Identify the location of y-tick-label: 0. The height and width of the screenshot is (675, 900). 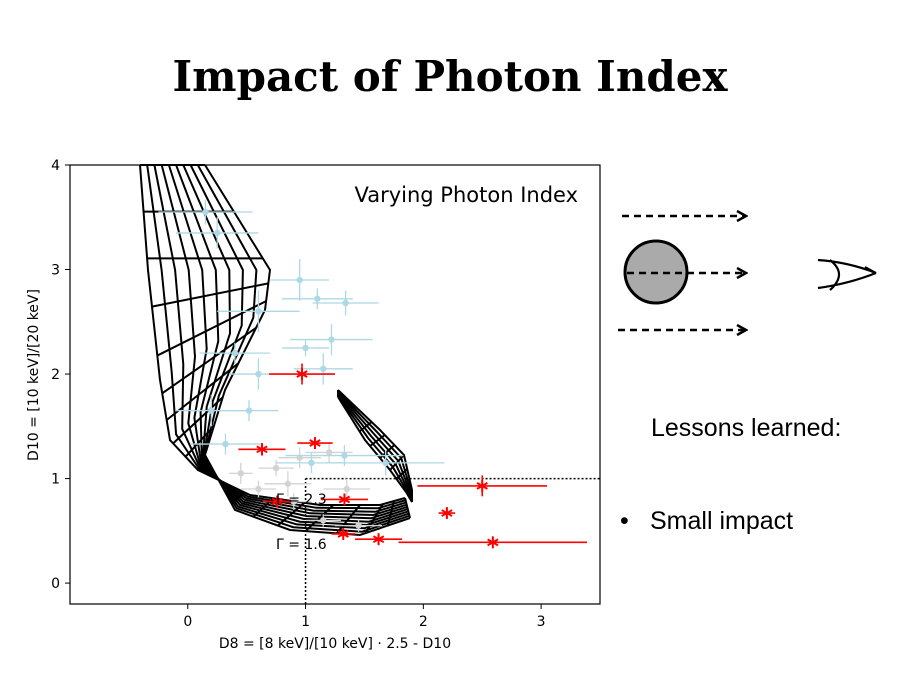
(55, 584).